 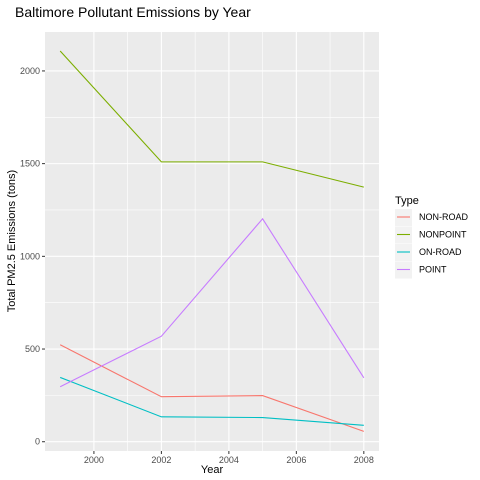 I want to click on series-line-on-road, so click(x=211, y=401).